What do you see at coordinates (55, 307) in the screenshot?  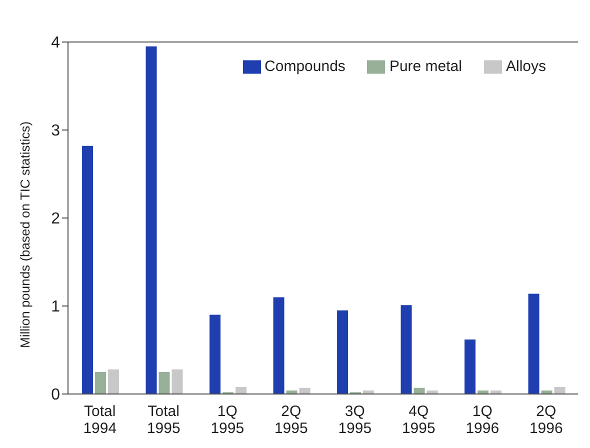 I see `y-tick-label: 1` at bounding box center [55, 307].